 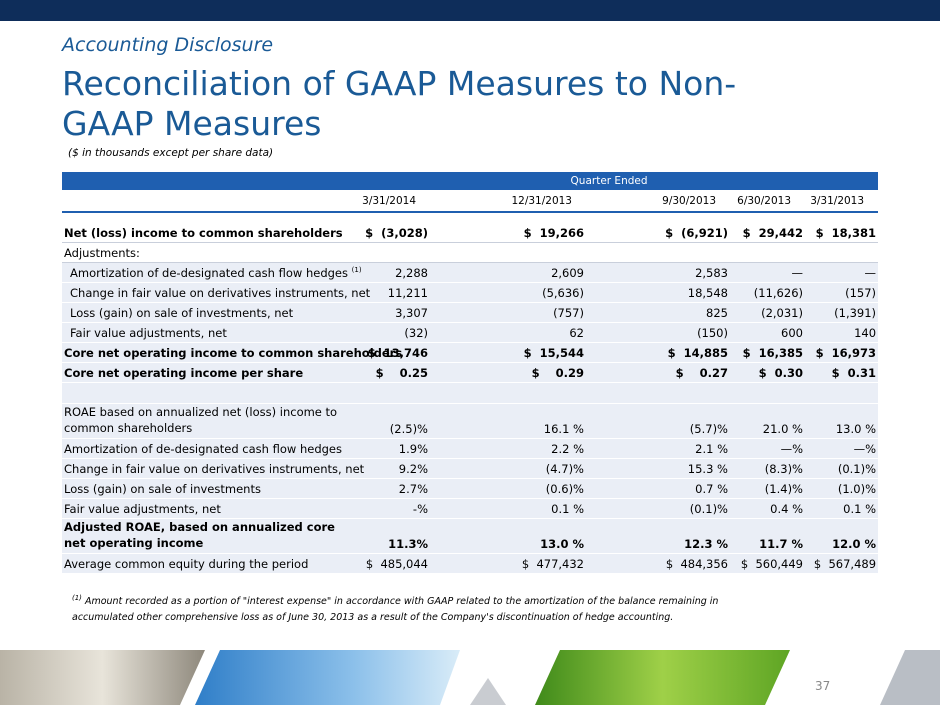 I want to click on decorative-strip, so click(x=470, y=677).